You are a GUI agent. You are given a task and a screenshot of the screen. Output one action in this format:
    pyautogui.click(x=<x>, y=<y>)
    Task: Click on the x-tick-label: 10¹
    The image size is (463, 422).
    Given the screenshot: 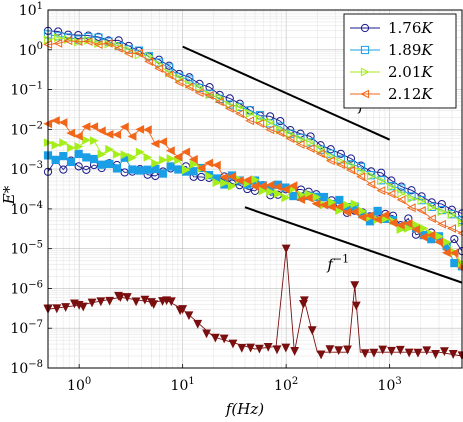 What is the action you would take?
    pyautogui.click(x=183, y=385)
    